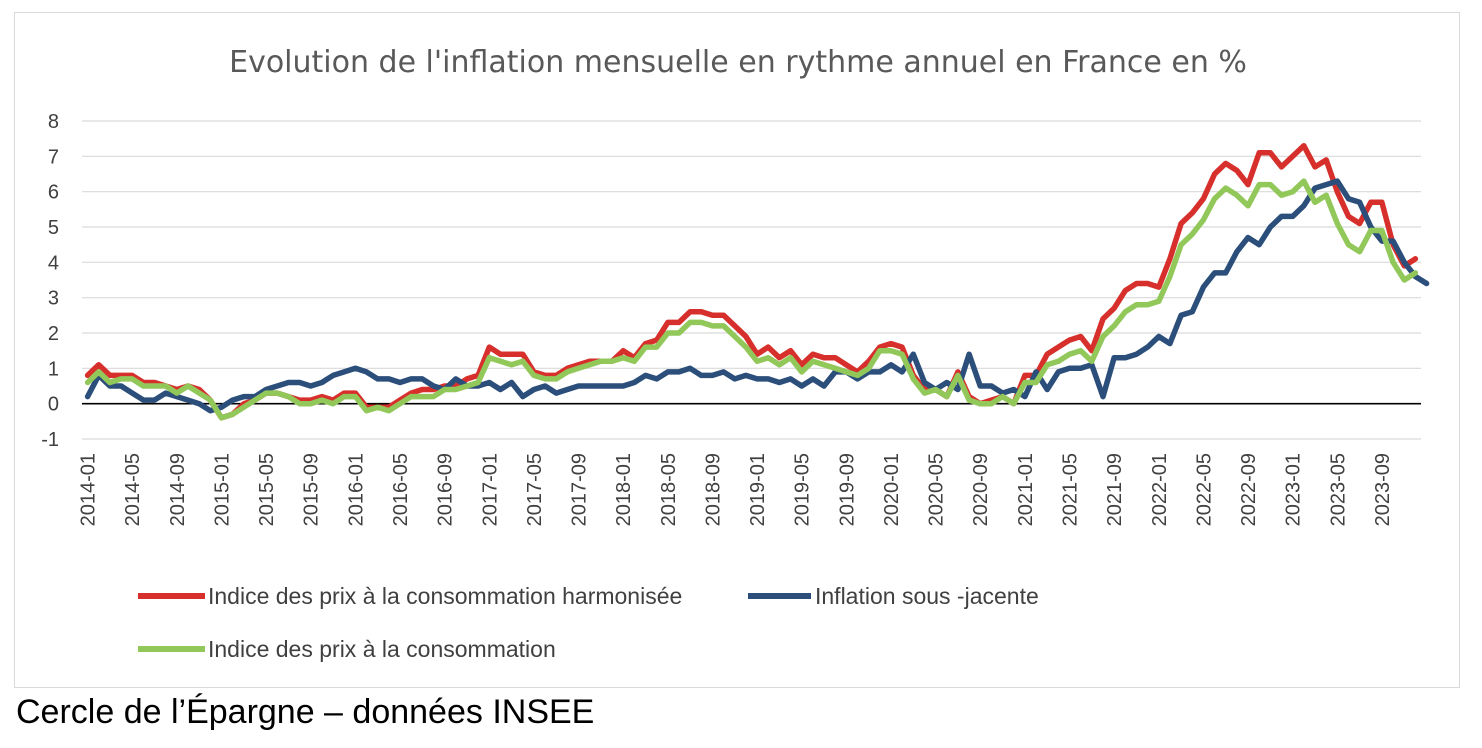 This screenshot has height=748, width=1482. I want to click on x-tick-label: 2014-05, so click(133, 489).